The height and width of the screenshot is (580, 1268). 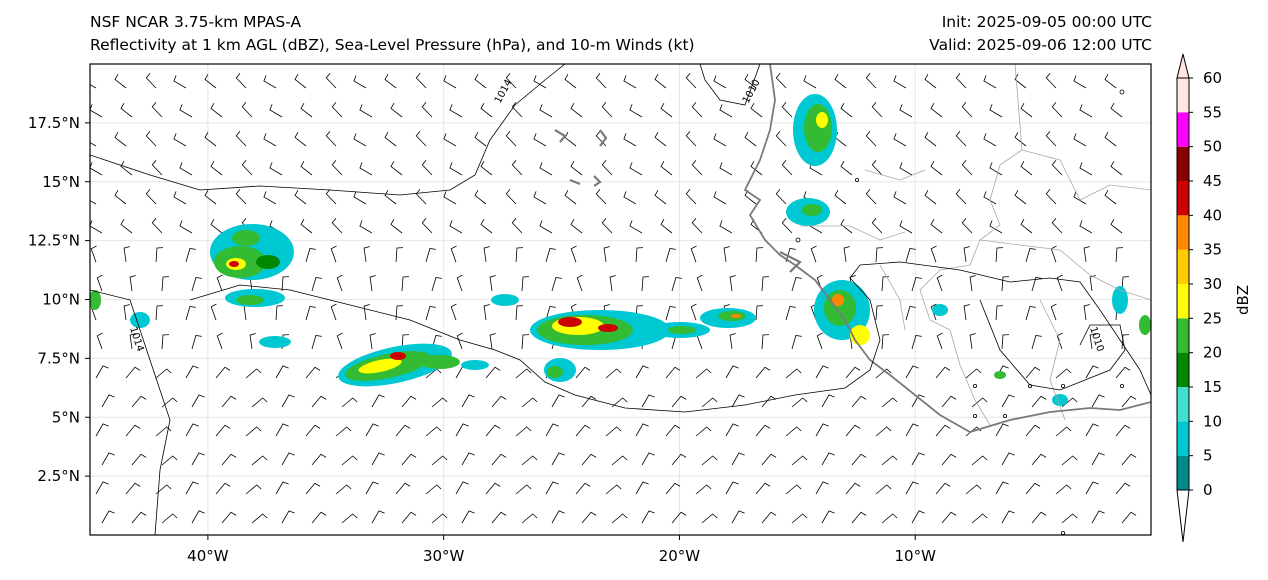 What do you see at coordinates (1199, 298) in the screenshot?
I see `colorbar: 0 5 10 15 20 25 30 35 40 45 50 55 60` at bounding box center [1199, 298].